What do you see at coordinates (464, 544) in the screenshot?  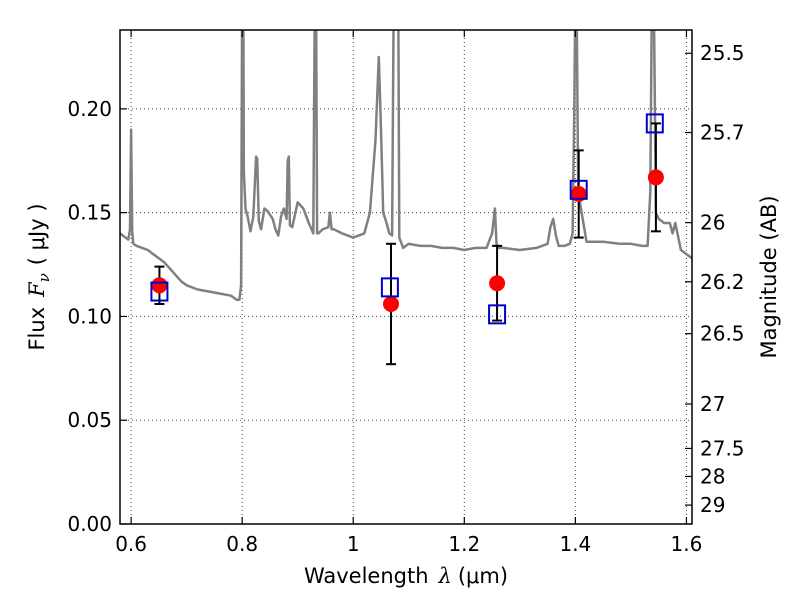 I see `x-tick-label: 1.2` at bounding box center [464, 544].